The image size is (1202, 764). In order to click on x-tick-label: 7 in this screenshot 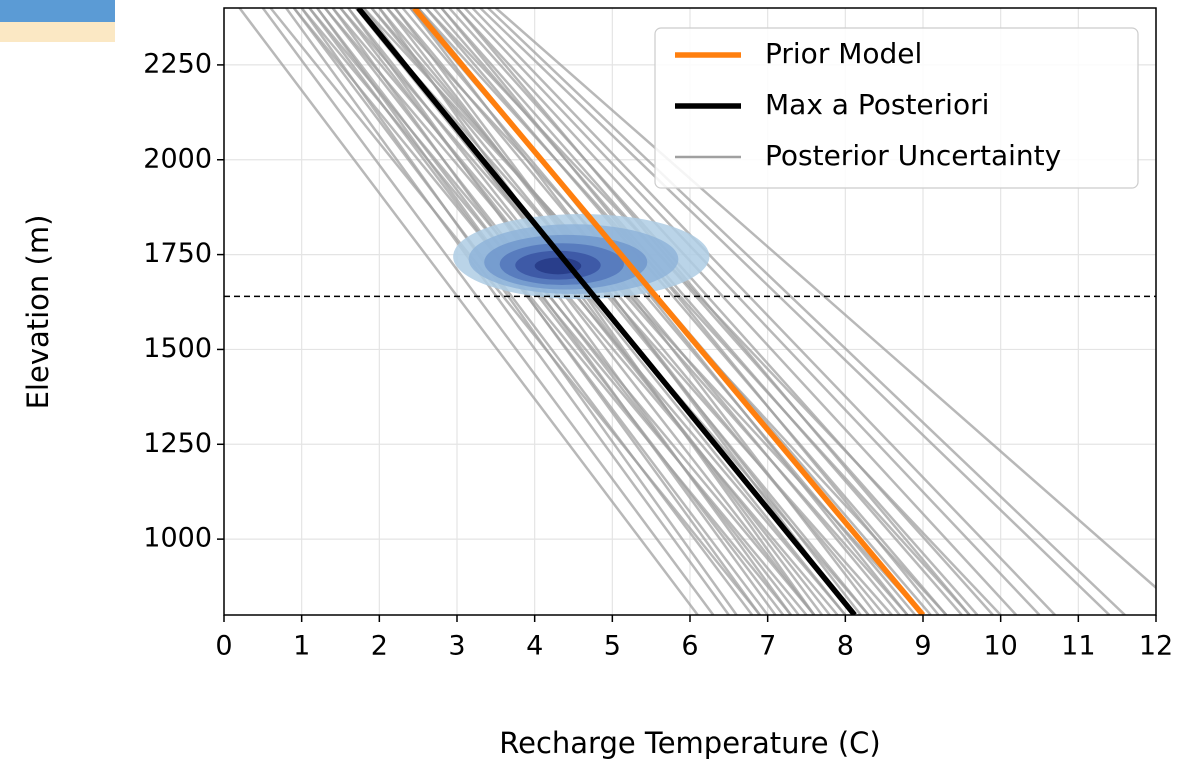, I will do `click(767, 646)`.